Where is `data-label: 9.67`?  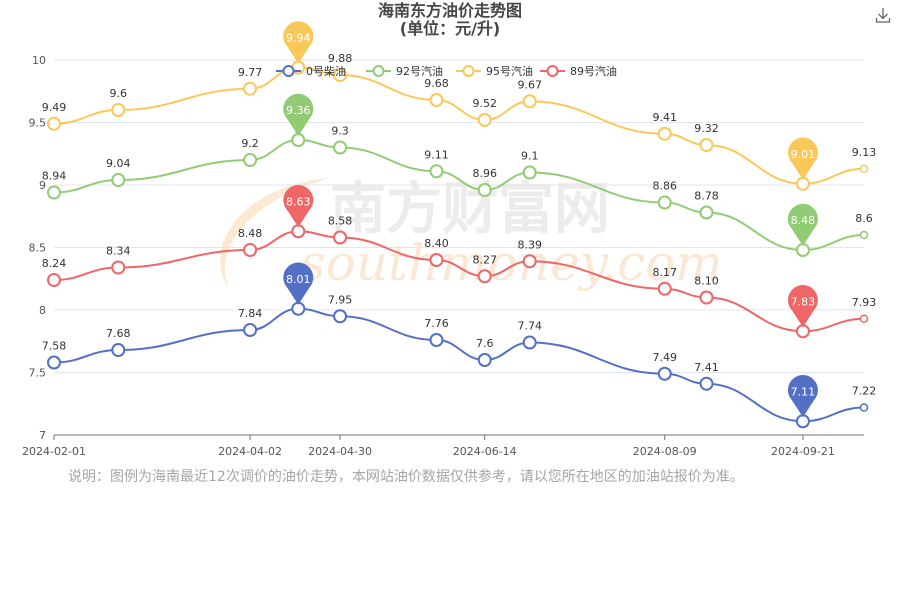 data-label: 9.67 is located at coordinates (529, 84).